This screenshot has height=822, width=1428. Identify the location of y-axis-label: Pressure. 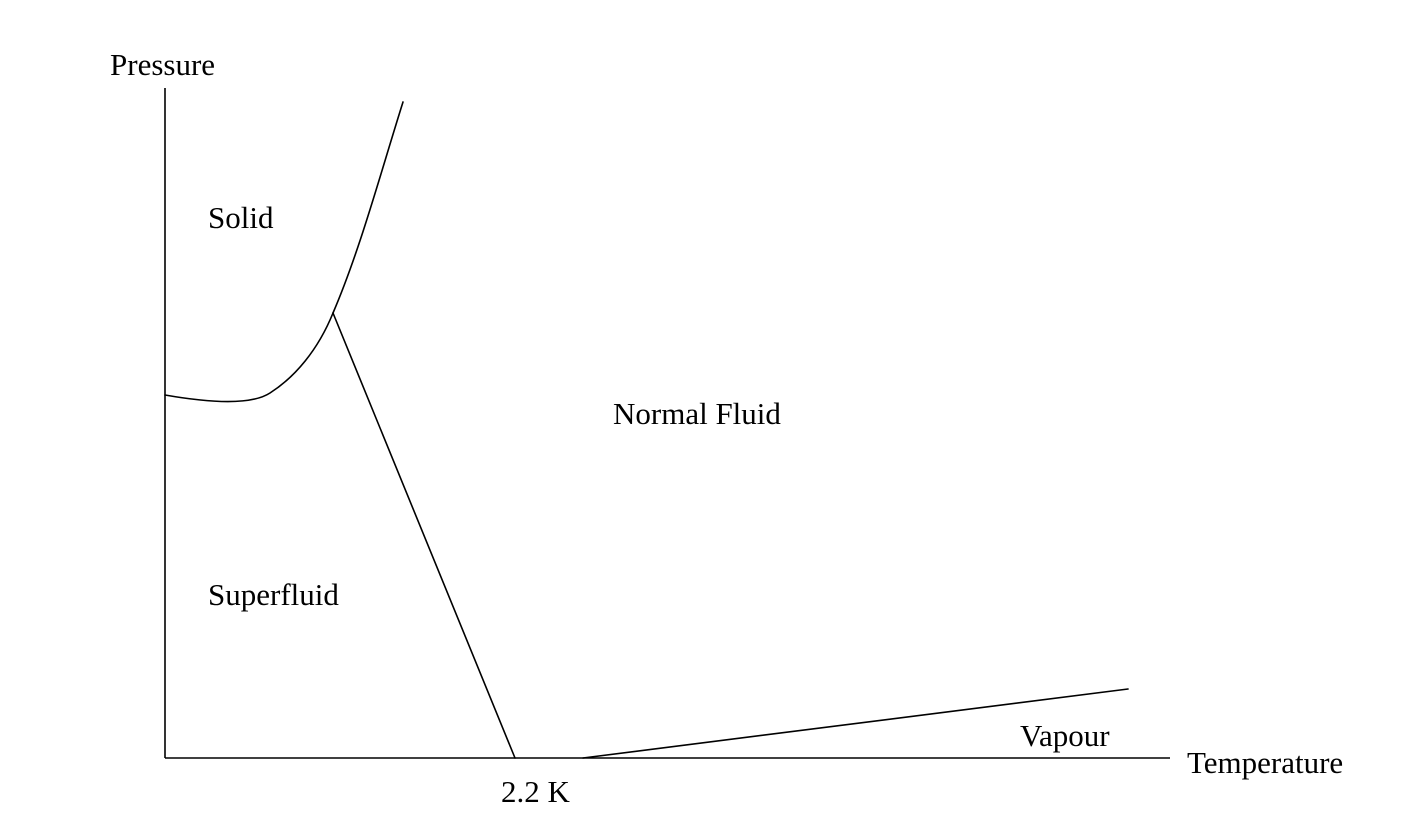
(162, 64).